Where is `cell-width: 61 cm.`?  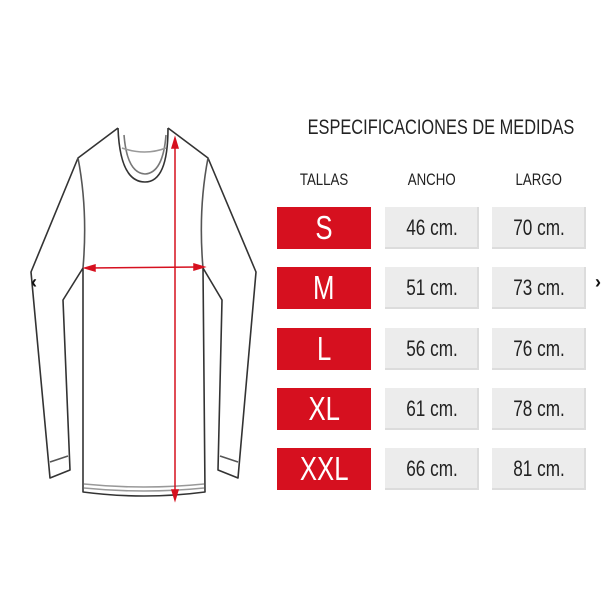 cell-width: 61 cm. is located at coordinates (432, 409).